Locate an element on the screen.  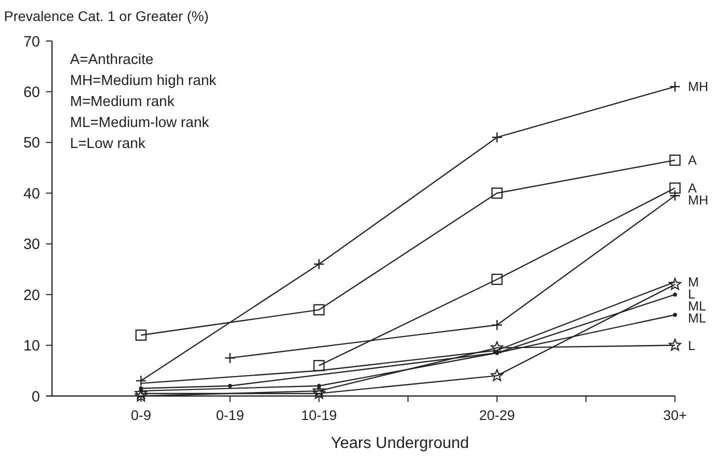
x-tick-label: 0-19 is located at coordinates (230, 415).